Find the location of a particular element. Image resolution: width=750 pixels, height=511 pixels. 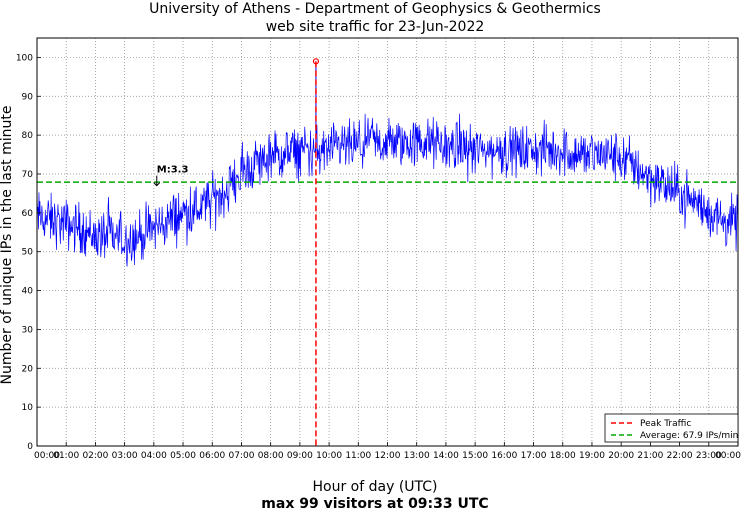

y-tick-label: 90 is located at coordinates (28, 97).